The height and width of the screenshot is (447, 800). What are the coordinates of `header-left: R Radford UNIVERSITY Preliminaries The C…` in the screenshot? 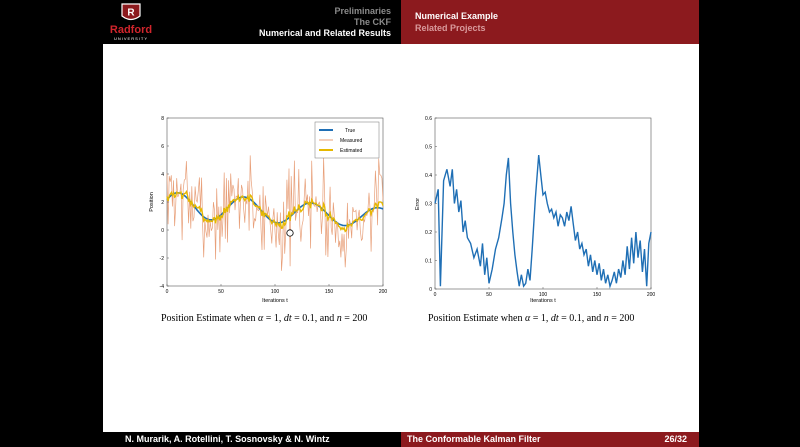 It's located at (252, 22).